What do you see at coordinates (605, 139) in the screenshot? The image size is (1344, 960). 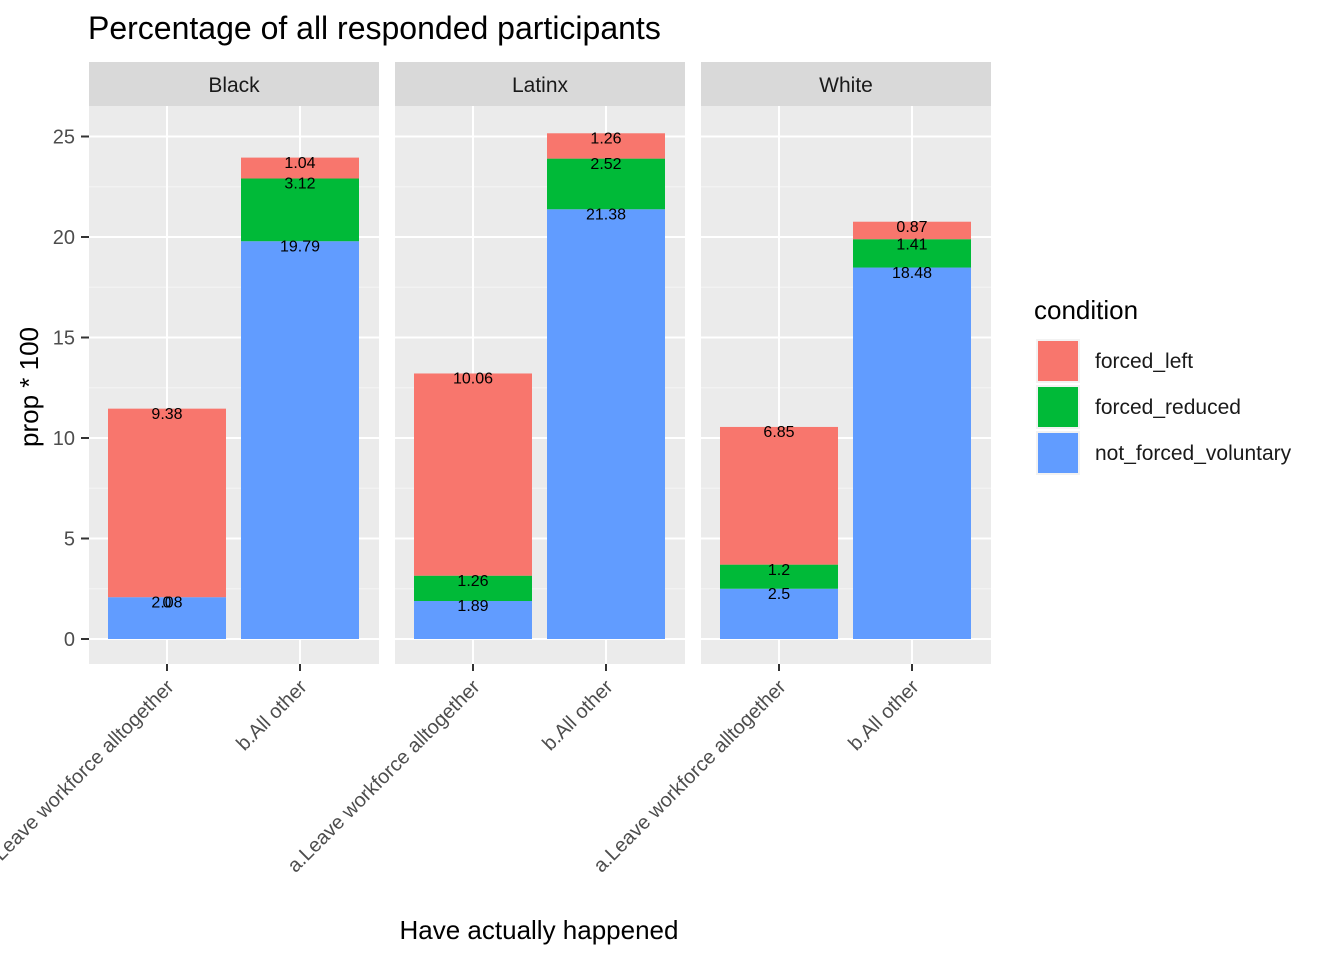 I see `data-label-forced_left: 1.26` at bounding box center [605, 139].